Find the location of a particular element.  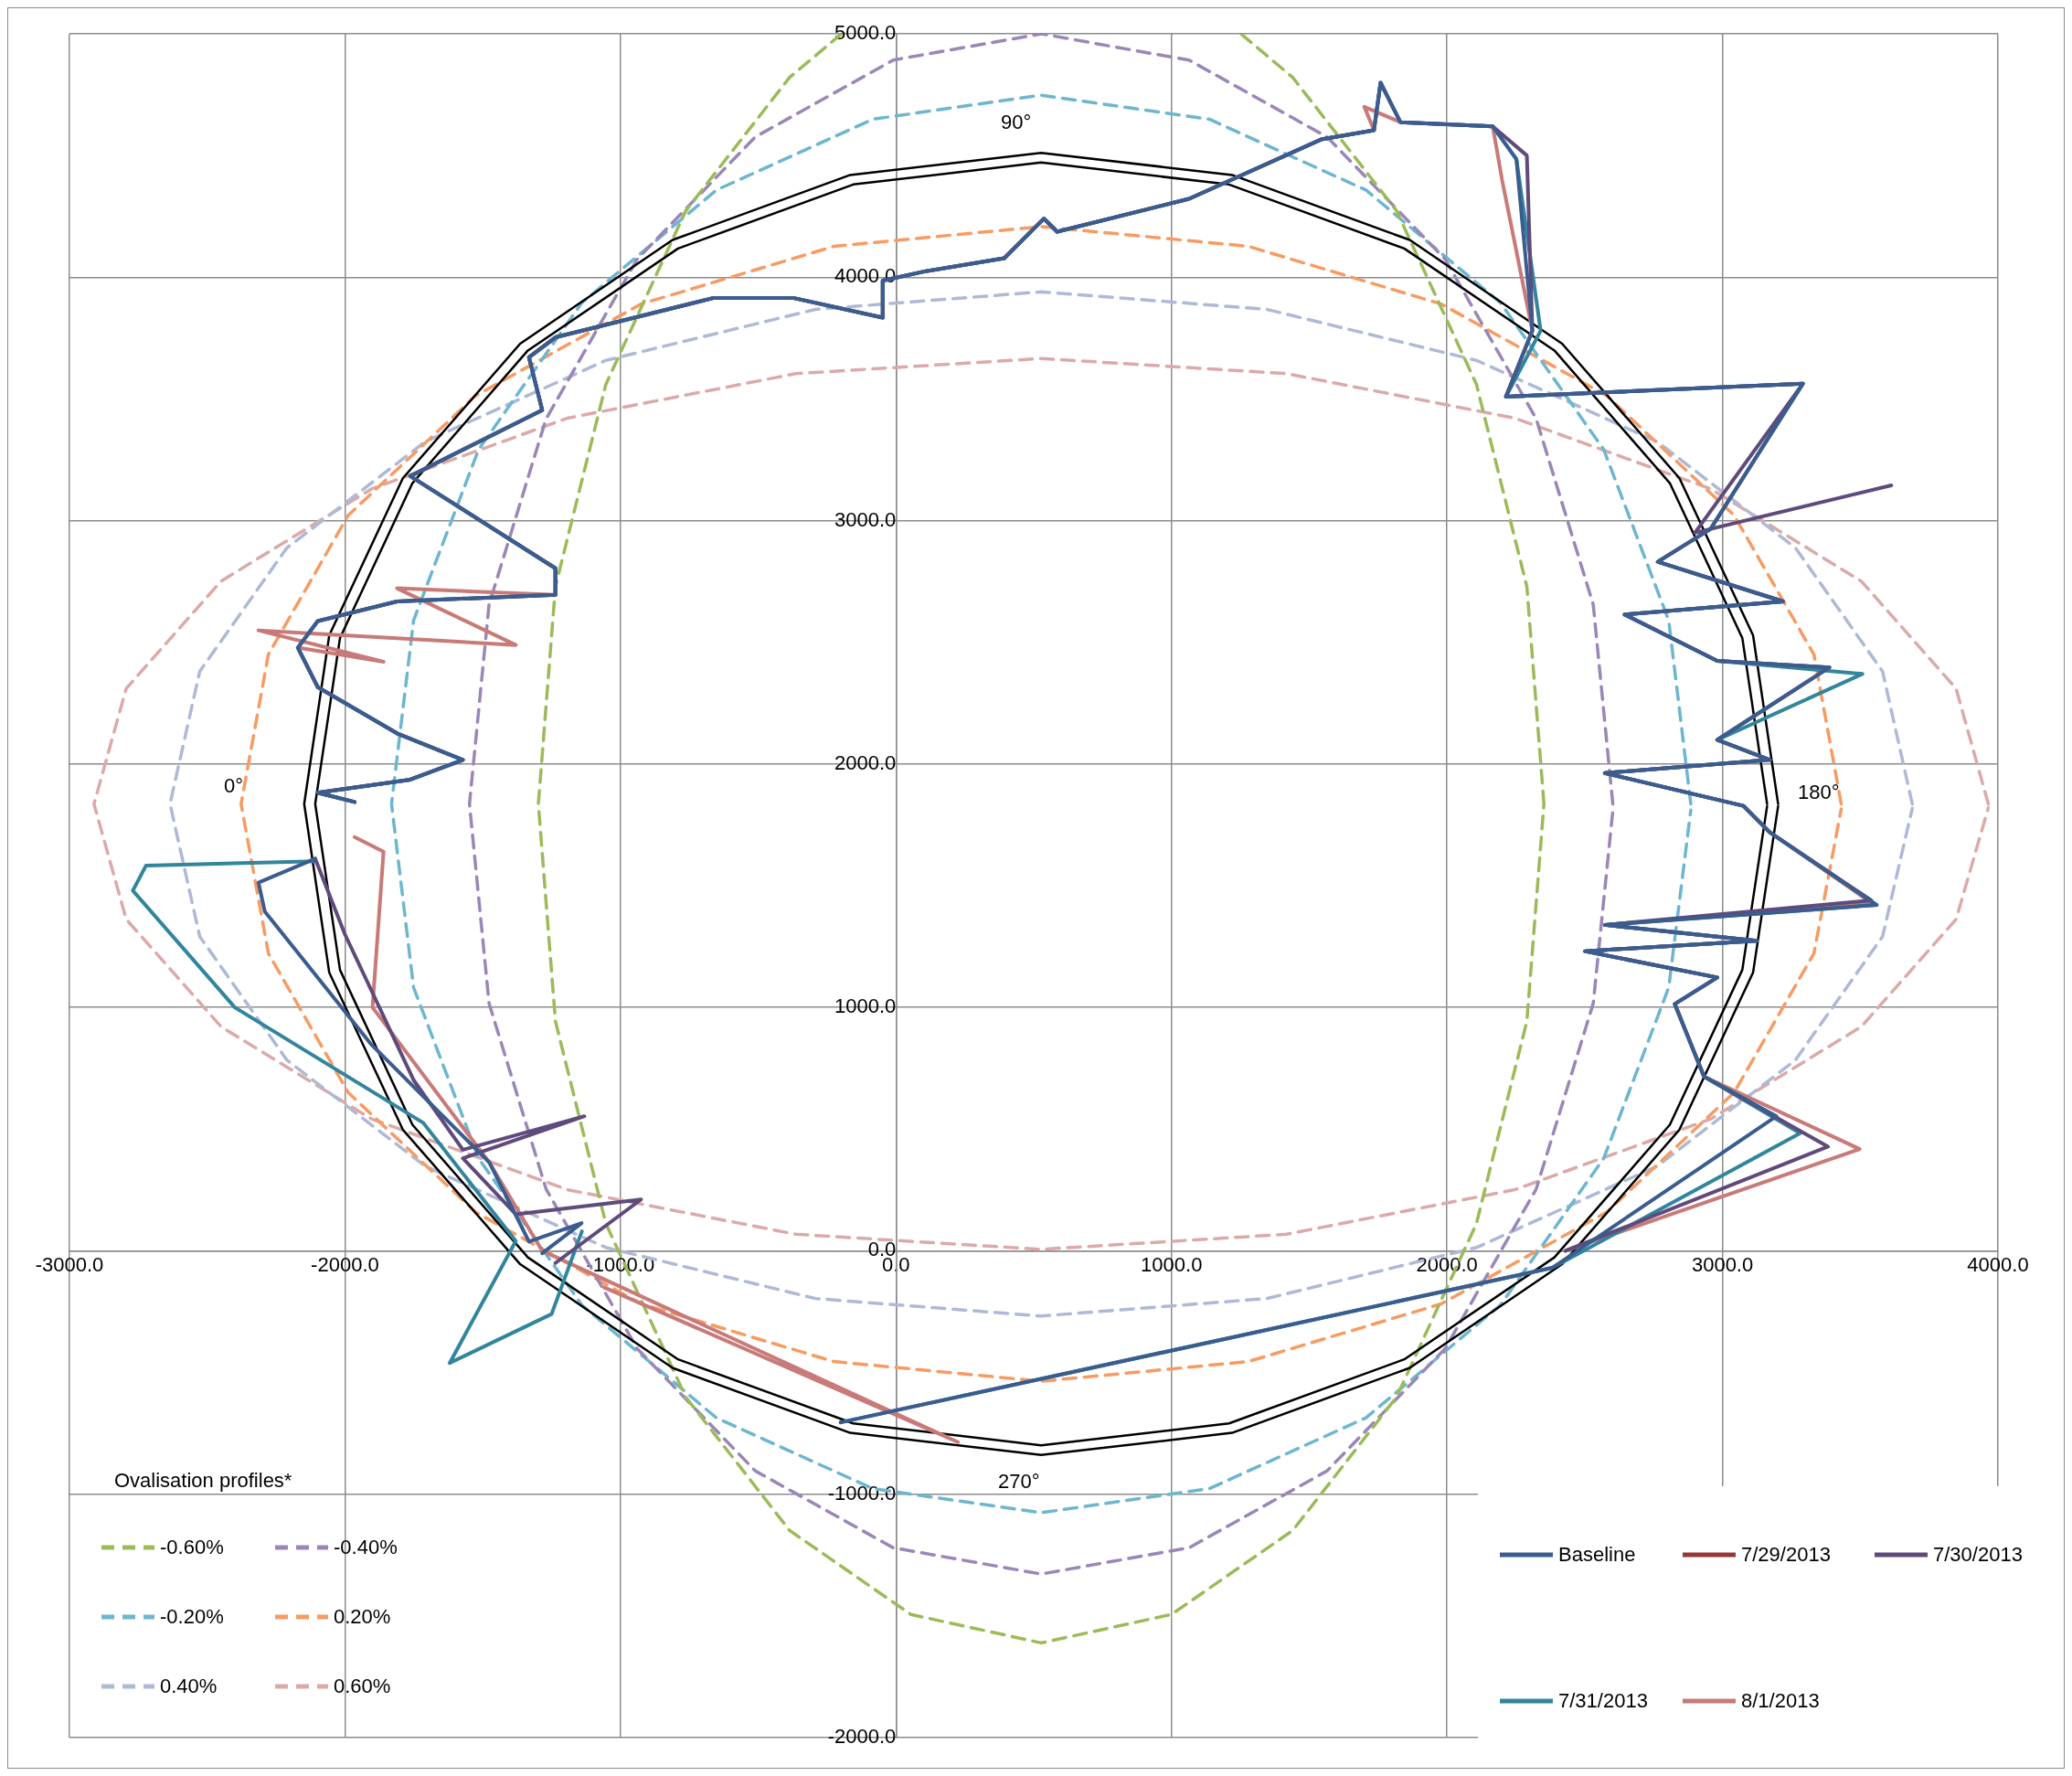

legend-label: 7/29/2013 is located at coordinates (1786, 1555).